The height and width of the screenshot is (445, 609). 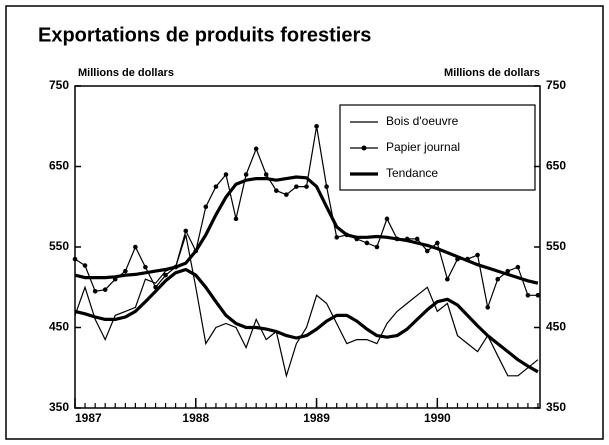 What do you see at coordinates (88, 418) in the screenshot?
I see `x-tick-label: 1987` at bounding box center [88, 418].